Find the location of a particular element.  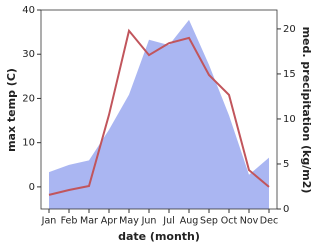

x-tick-label: Aug is located at coordinates (189, 221).